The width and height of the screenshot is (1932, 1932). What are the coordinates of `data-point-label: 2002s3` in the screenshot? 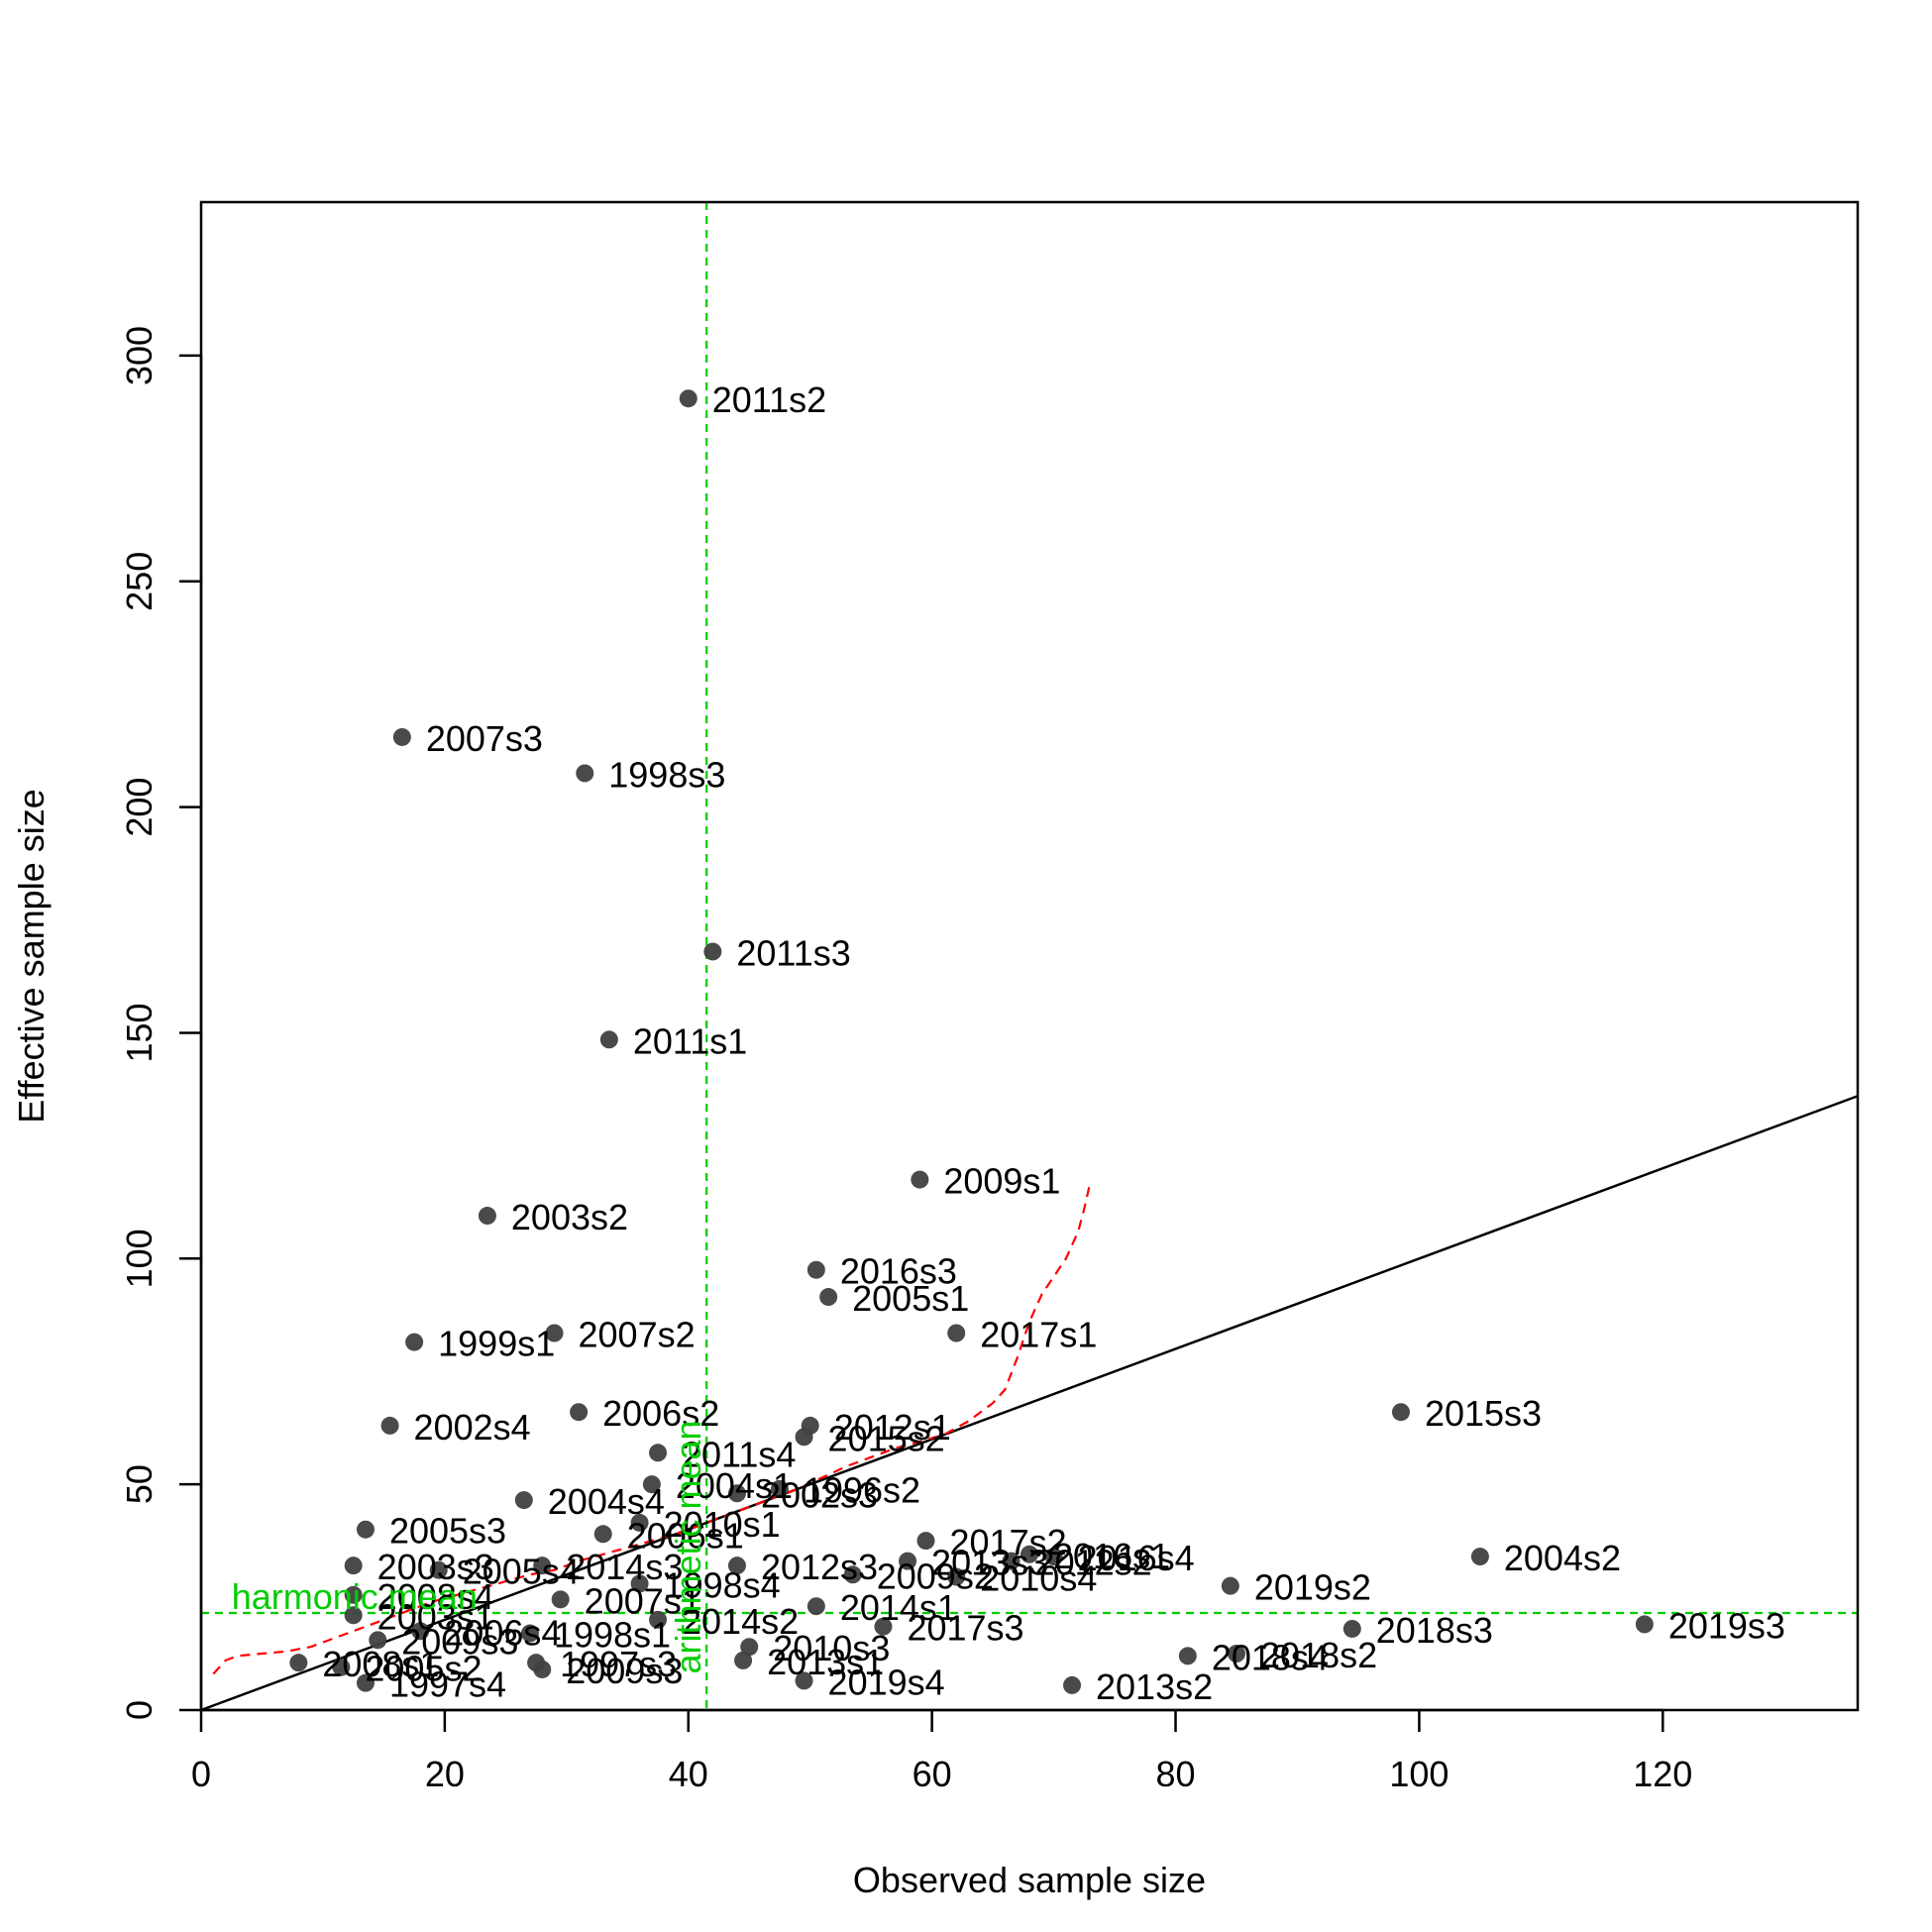 It's located at (819, 1495).